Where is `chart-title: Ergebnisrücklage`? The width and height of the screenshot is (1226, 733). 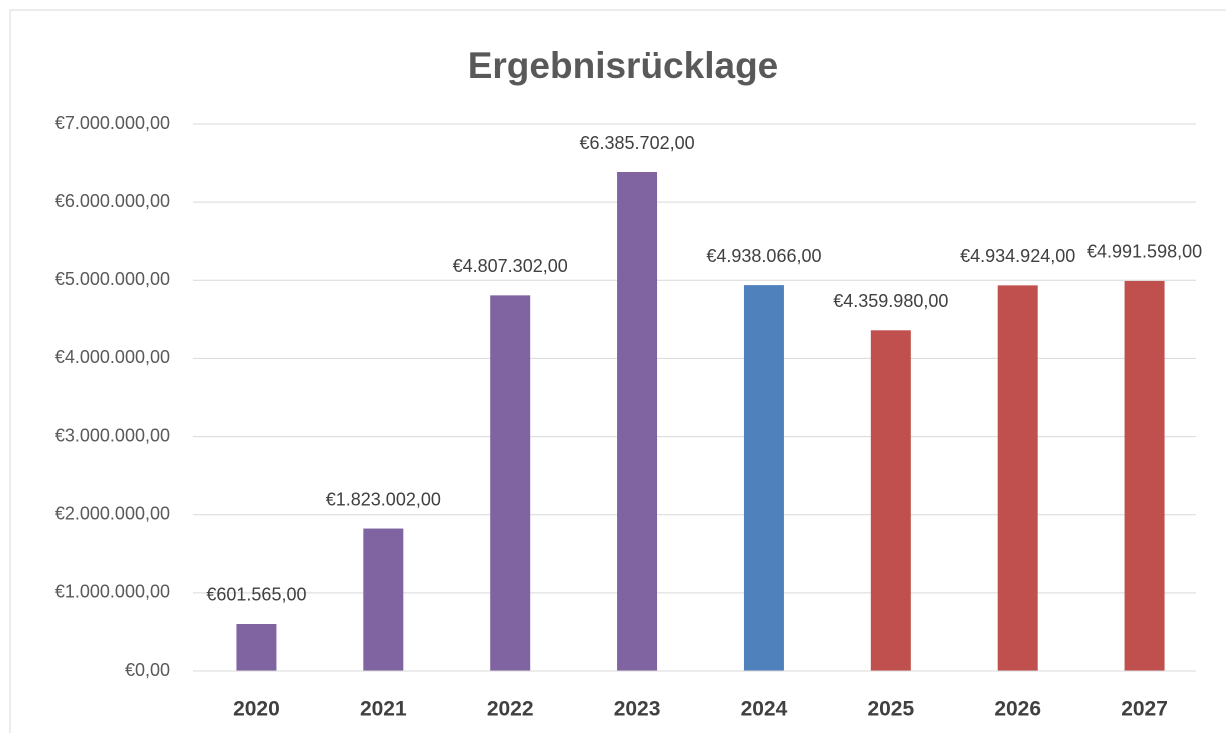
chart-title: Ergebnisrücklage is located at coordinates (623, 65).